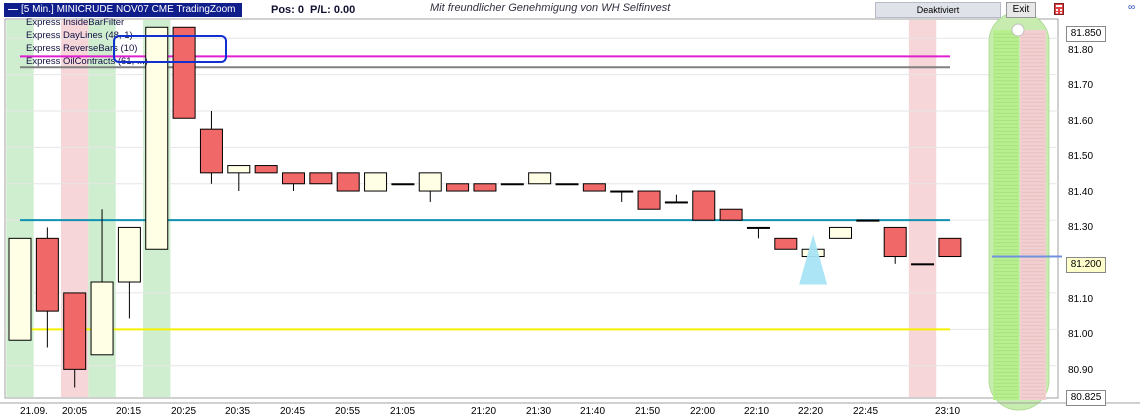 The width and height of the screenshot is (1140, 420). I want to click on exit-button: Exit, so click(1021, 10).